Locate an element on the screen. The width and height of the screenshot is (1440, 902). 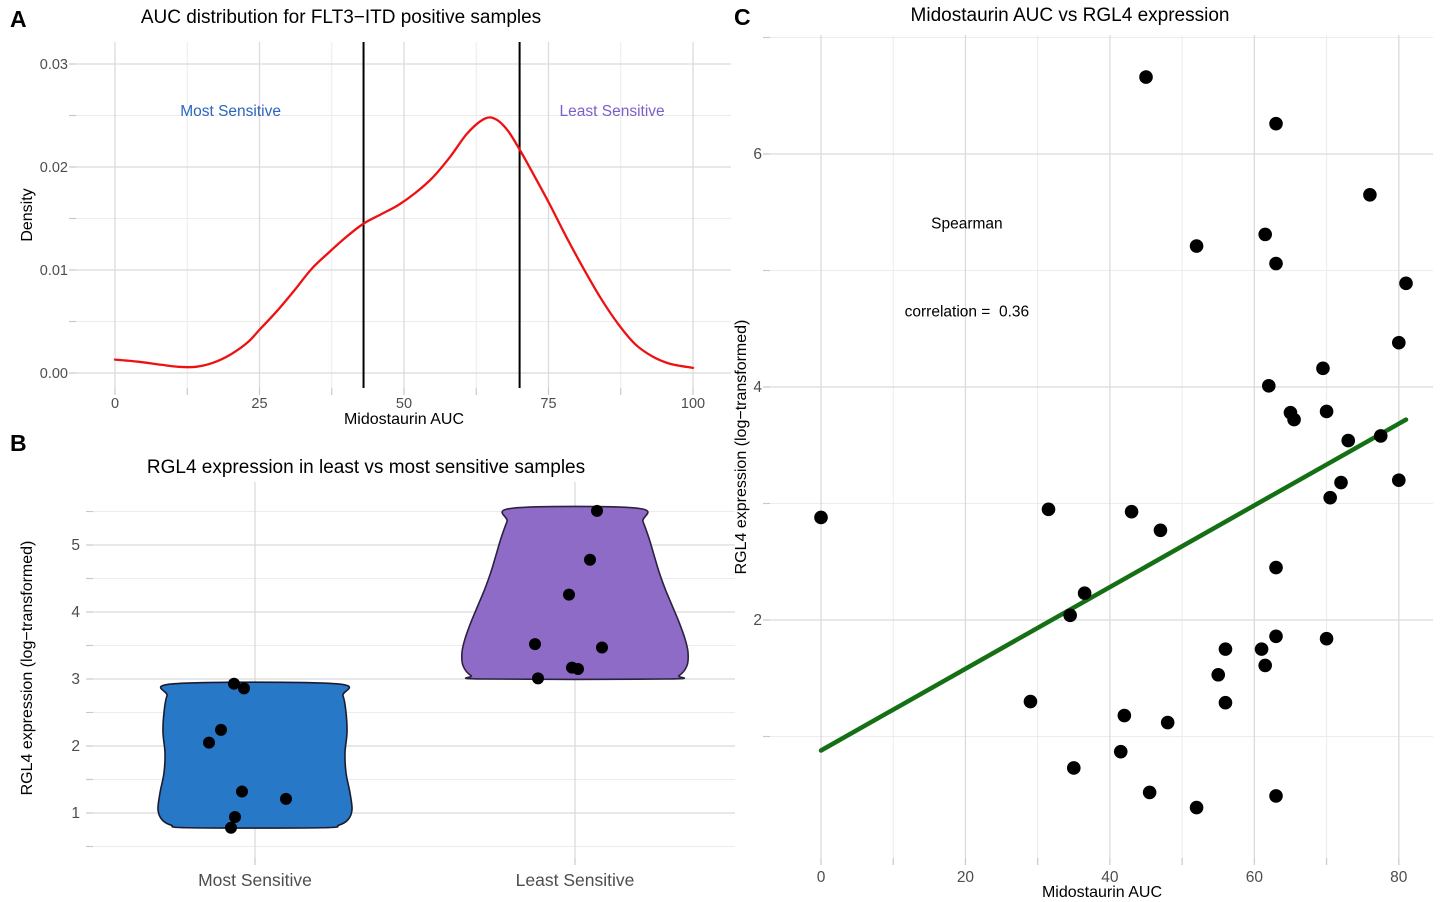
panel-c-xaxis-title: Midostaurin AUC is located at coordinates (1102, 892).